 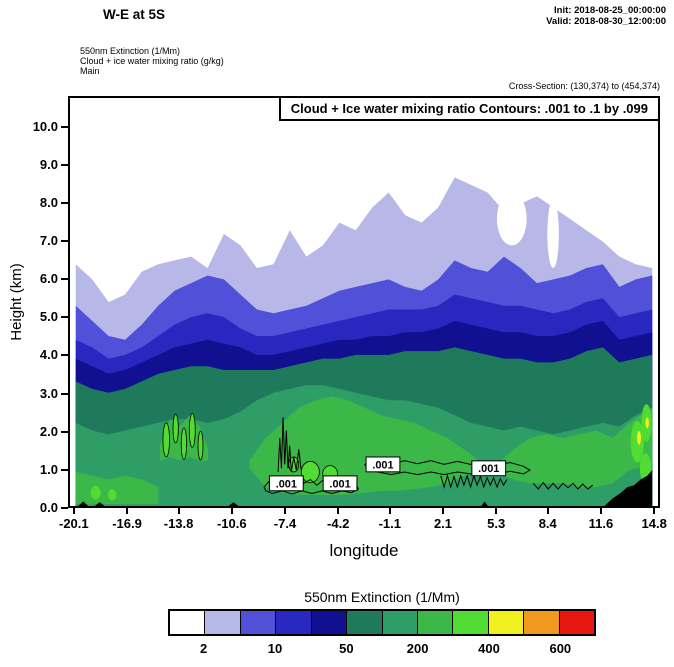 What do you see at coordinates (601, 523) in the screenshot?
I see `x-tick-label: 11.6` at bounding box center [601, 523].